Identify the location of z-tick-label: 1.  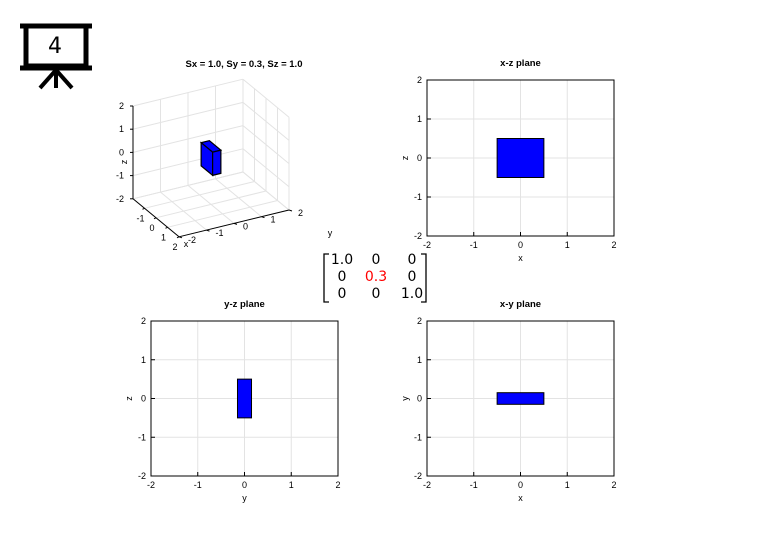
(121, 129).